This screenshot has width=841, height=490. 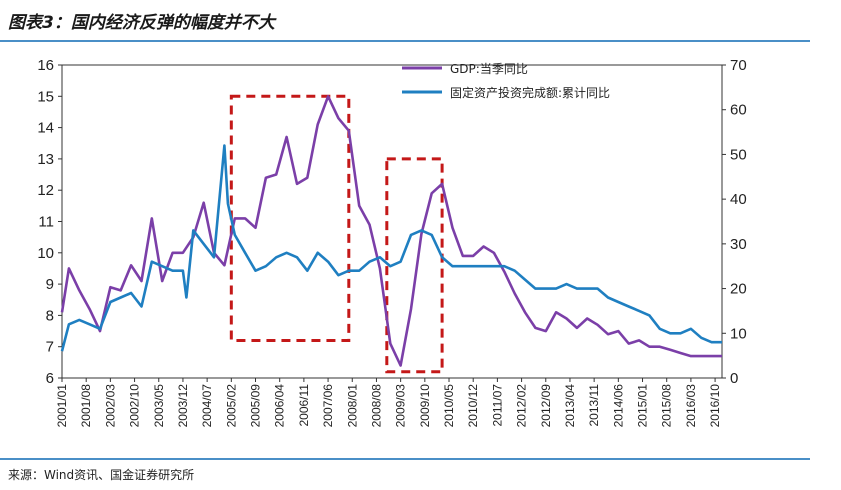 I want to click on left-tick-label: 6, so click(x=50, y=378).